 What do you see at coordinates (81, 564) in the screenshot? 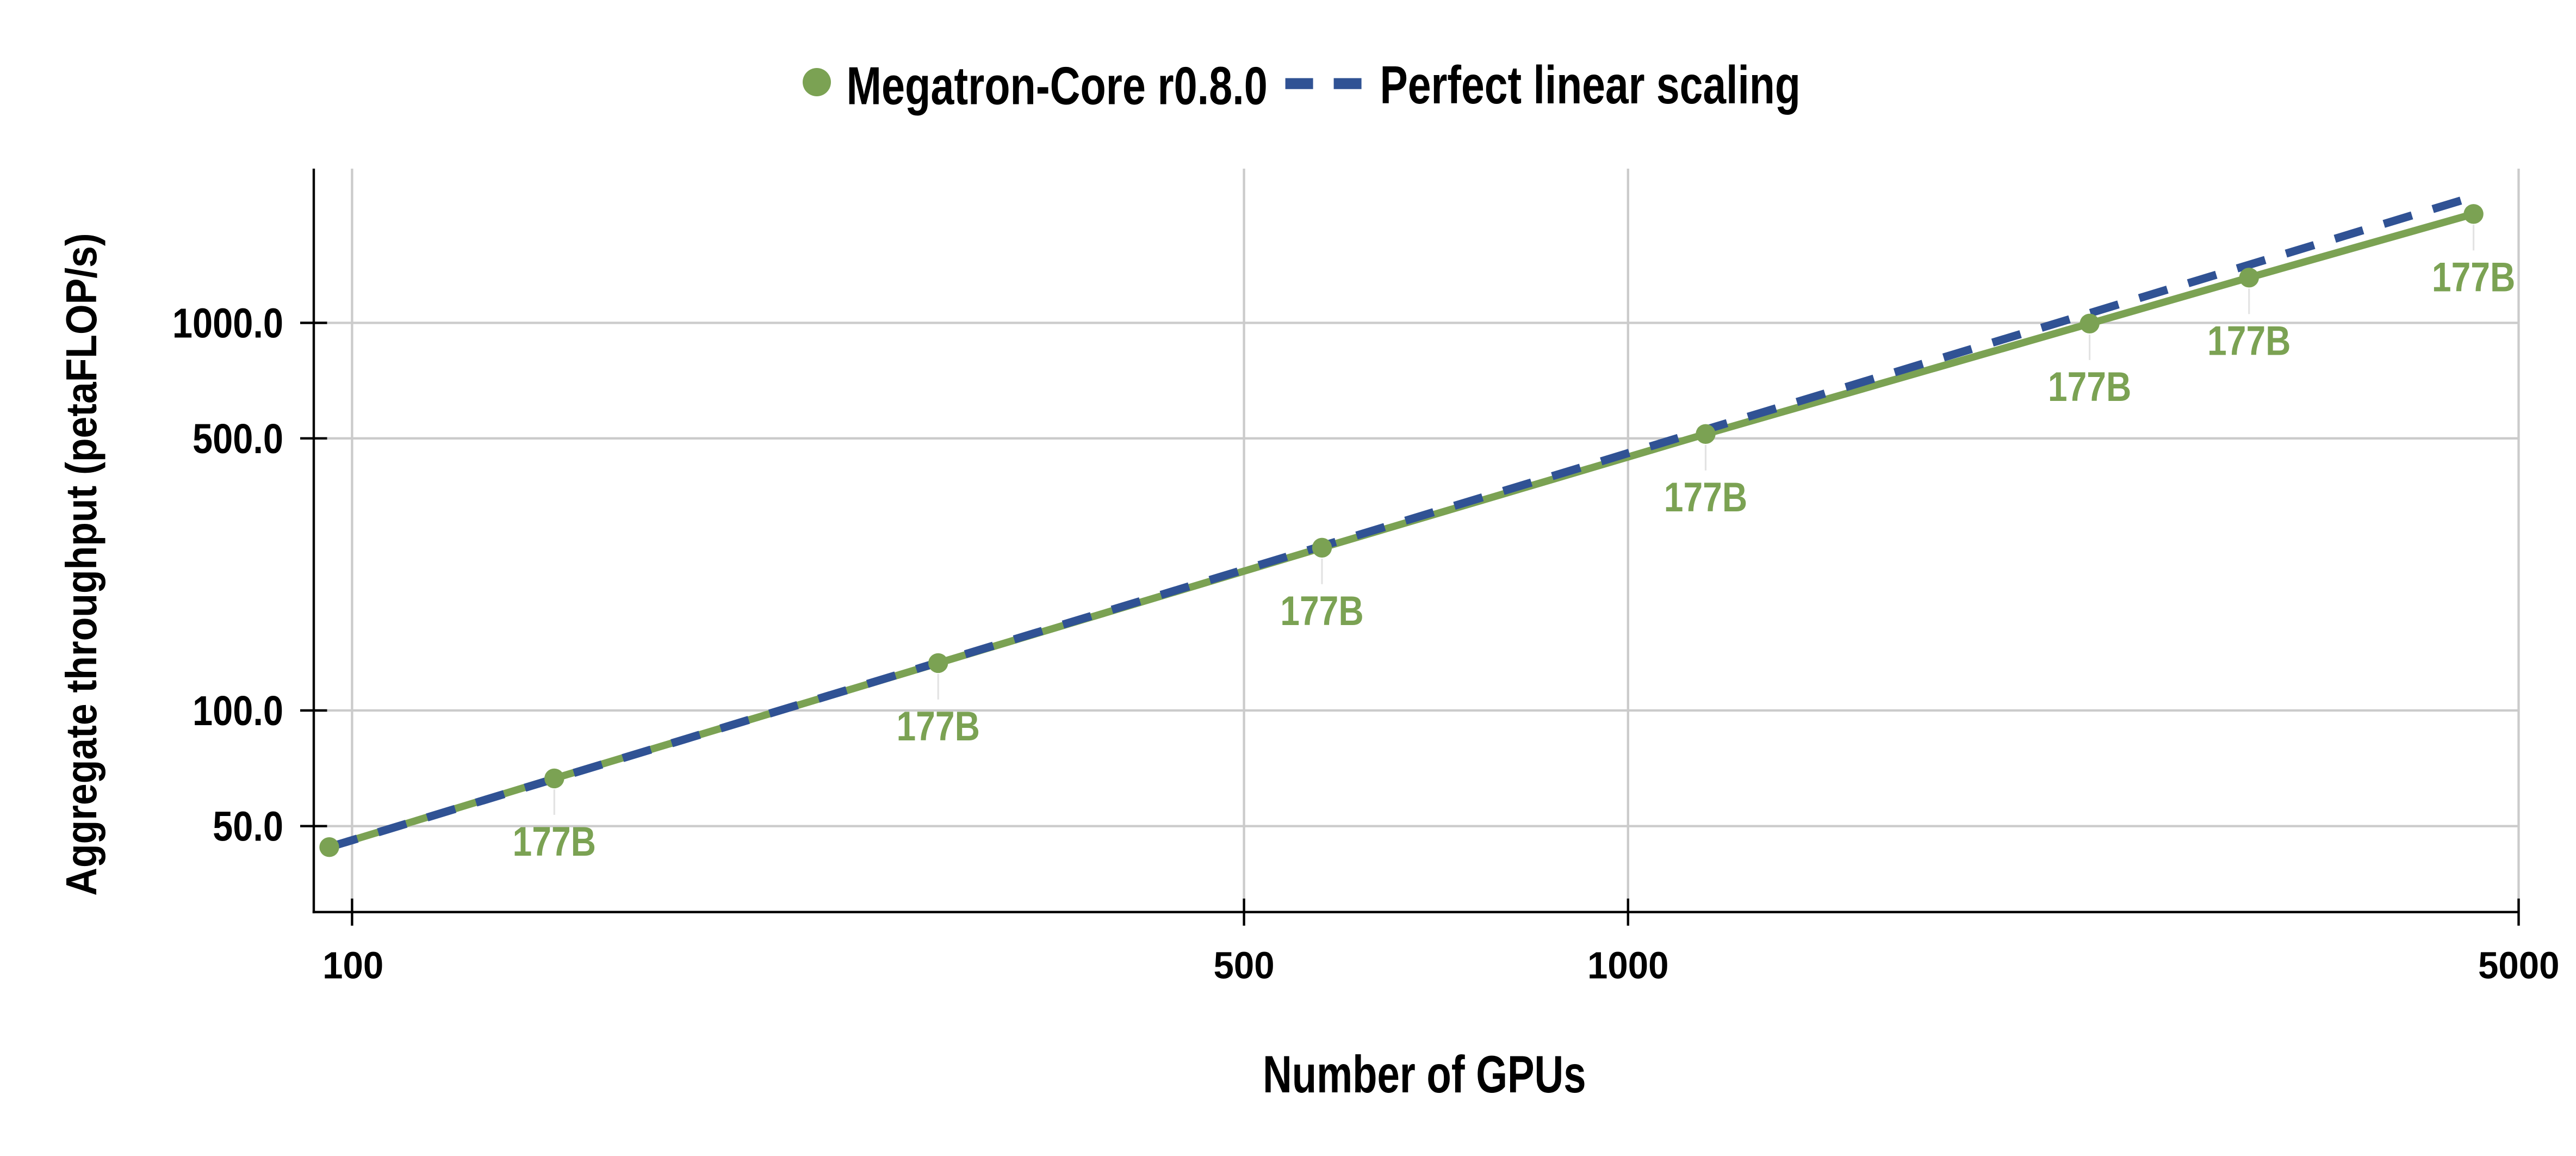
I see `svg-text:Aggregate throughput (petaFLOP: Aggregate throughput (petaFLOP/s)` at bounding box center [81, 564].